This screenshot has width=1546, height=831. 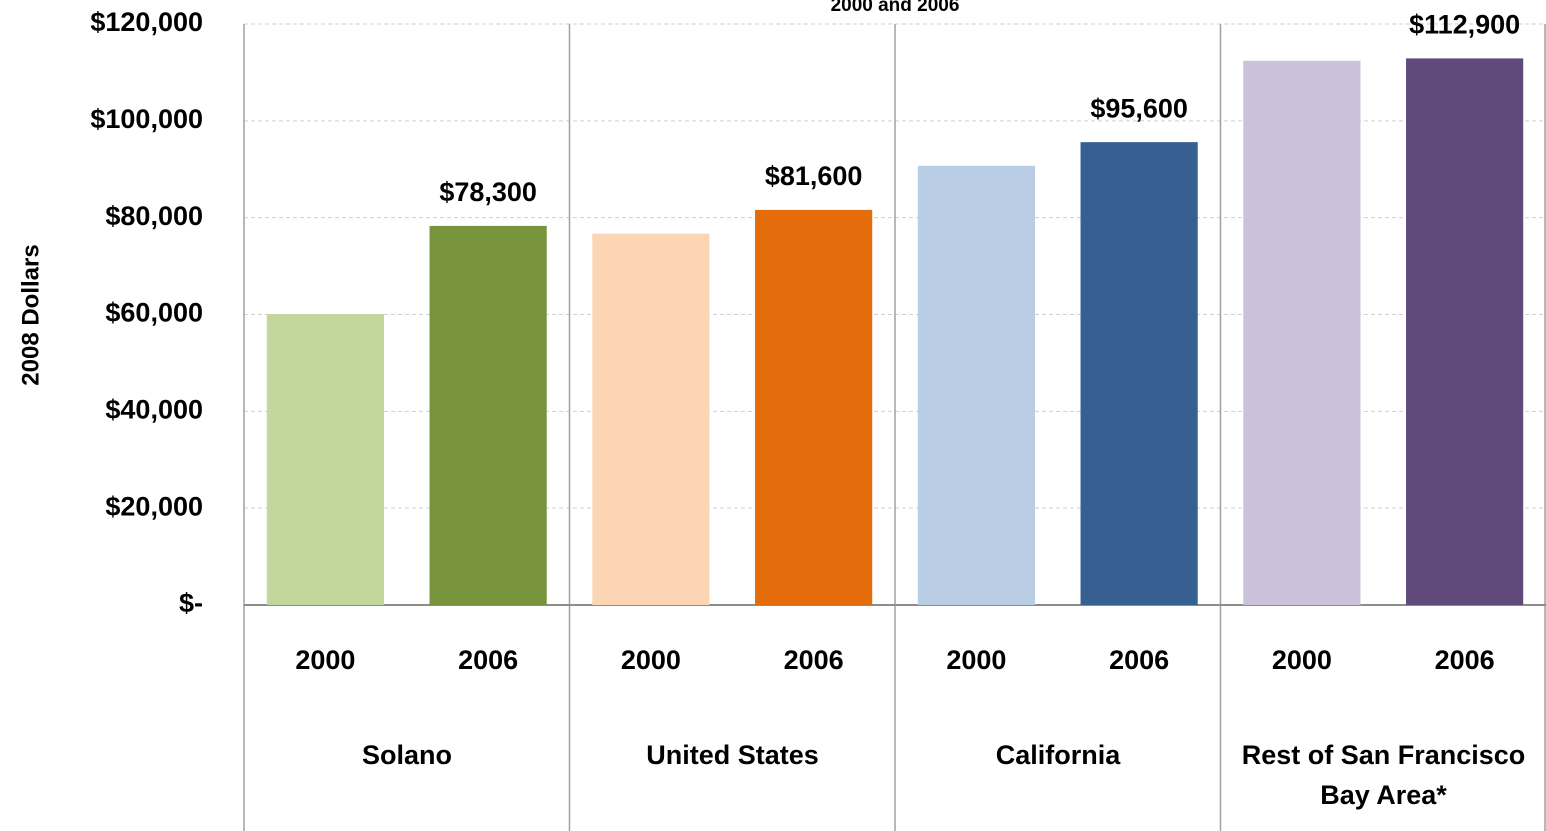 What do you see at coordinates (154, 506) in the screenshot?
I see `y-tick-label: $20,000` at bounding box center [154, 506].